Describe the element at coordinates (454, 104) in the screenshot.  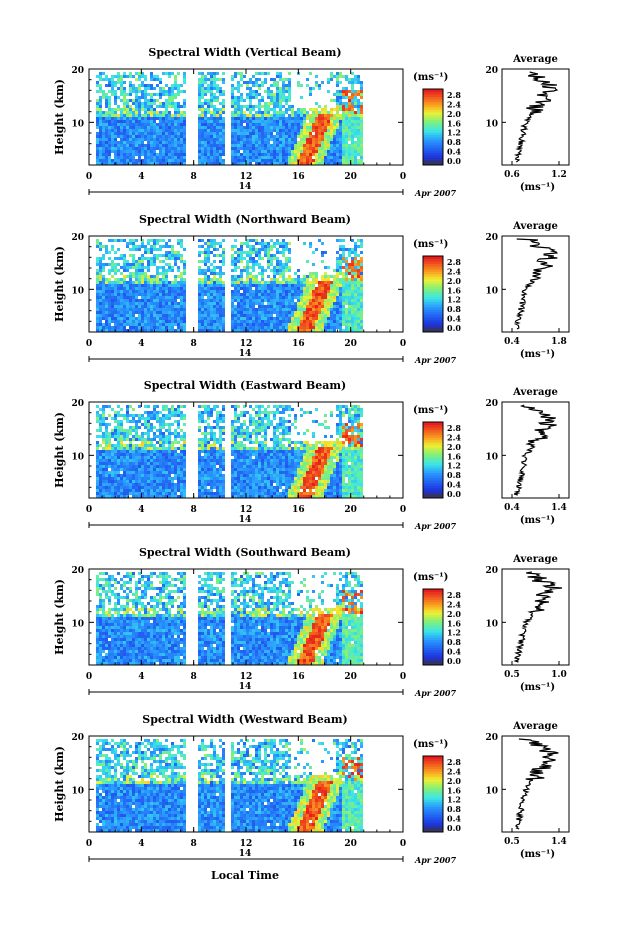
I see `colorbar-tick-label: 2.4` at that location.